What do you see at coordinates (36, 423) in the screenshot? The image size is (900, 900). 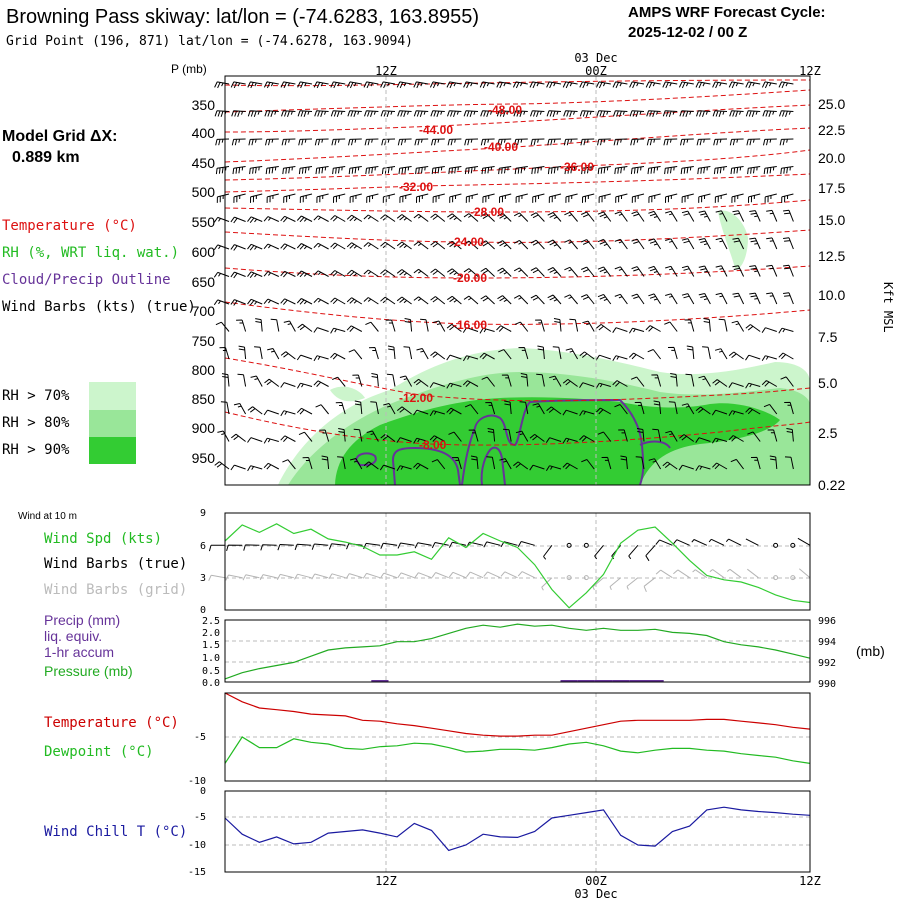 I see `legend-rh80: RH > 80%` at bounding box center [36, 423].